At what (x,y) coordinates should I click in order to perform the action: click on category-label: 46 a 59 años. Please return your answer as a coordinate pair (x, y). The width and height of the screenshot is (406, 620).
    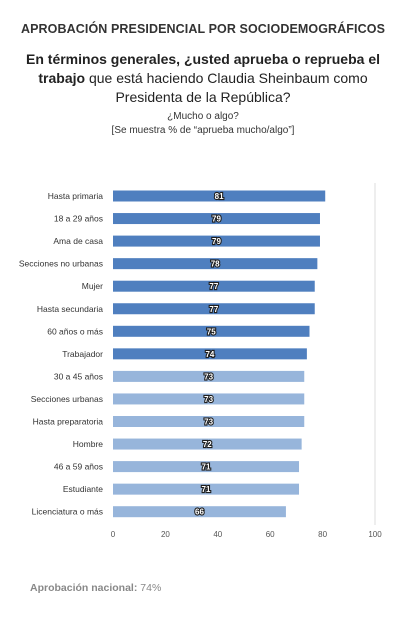
    Looking at the image, I should click on (78, 467).